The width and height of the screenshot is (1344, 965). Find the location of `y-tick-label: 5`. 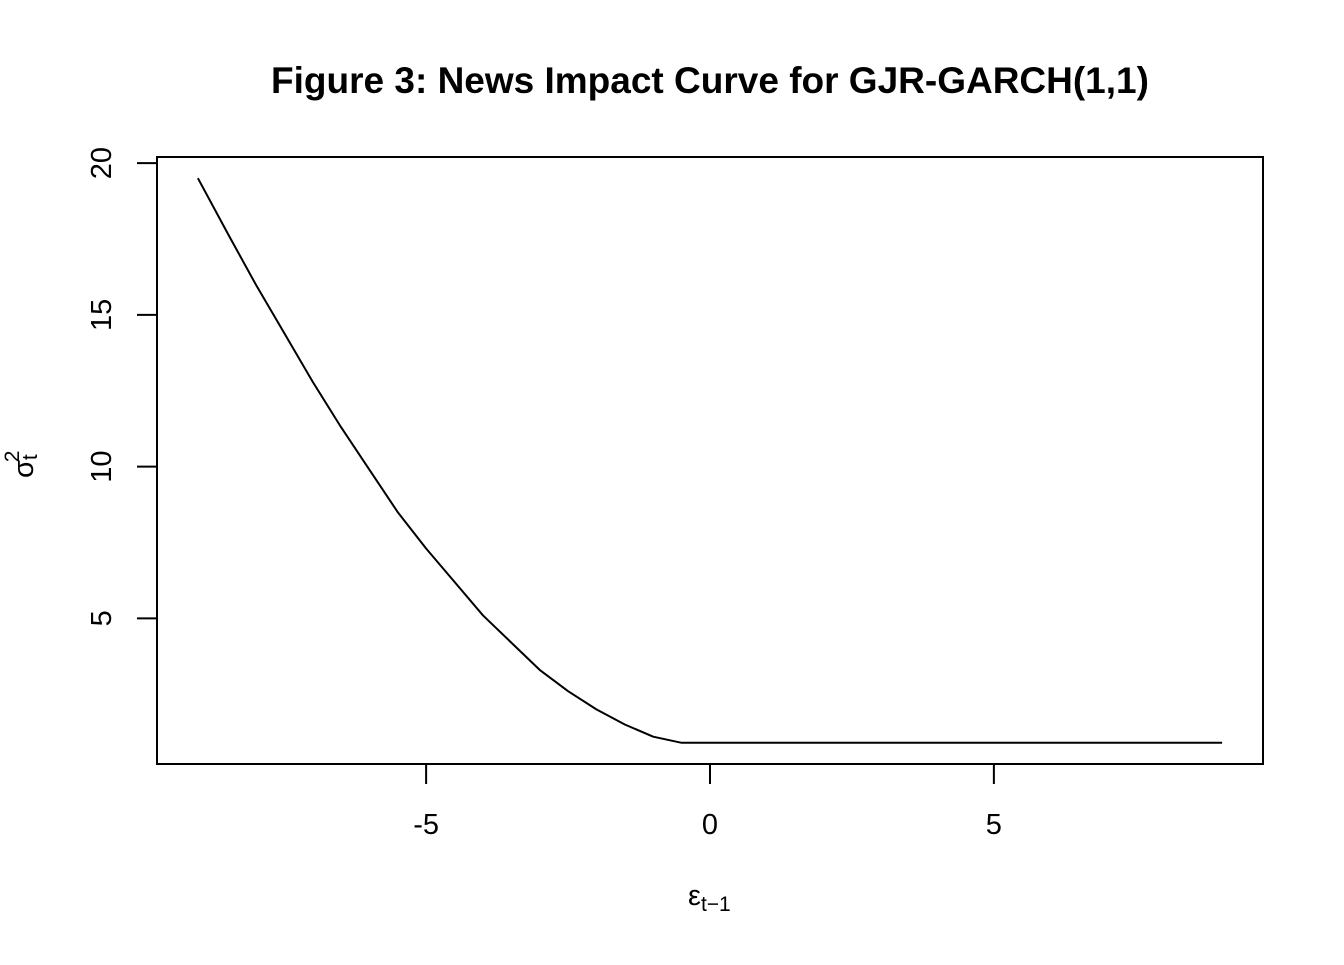

y-tick-label: 5 is located at coordinates (102, 618).